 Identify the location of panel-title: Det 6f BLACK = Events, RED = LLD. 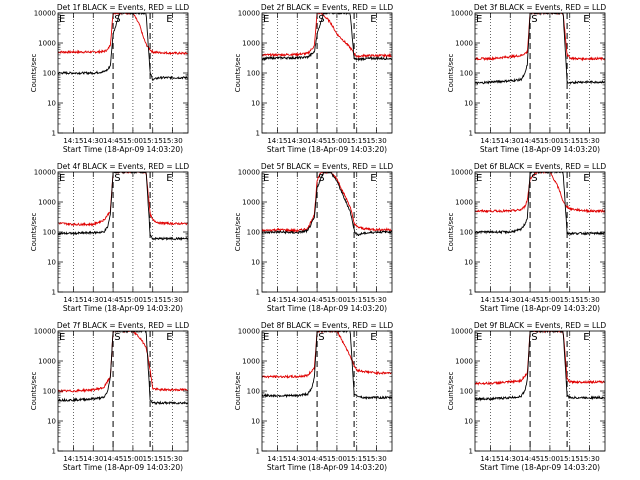
(540, 166).